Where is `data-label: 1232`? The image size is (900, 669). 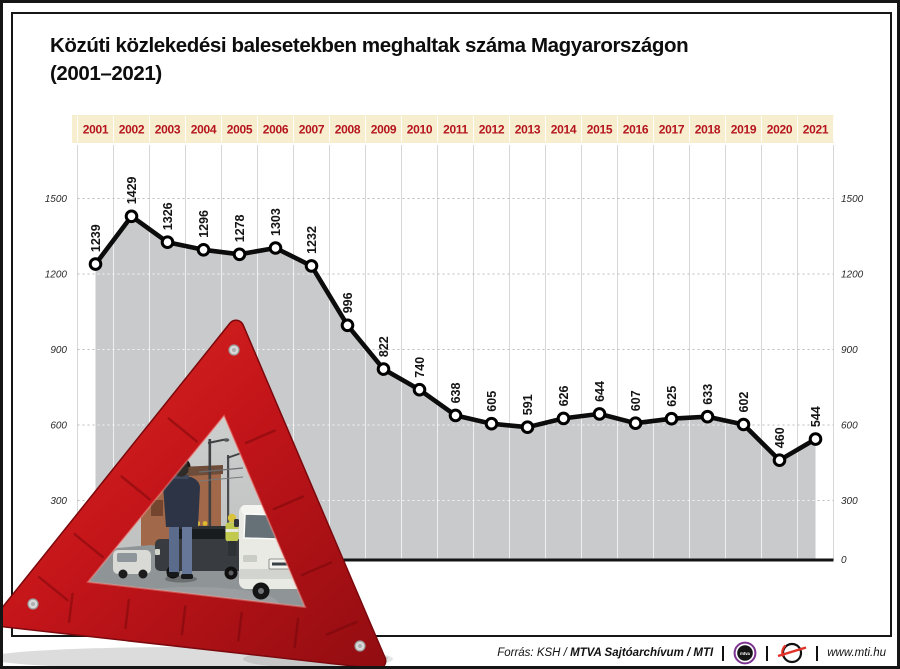
data-label: 1232 is located at coordinates (312, 240).